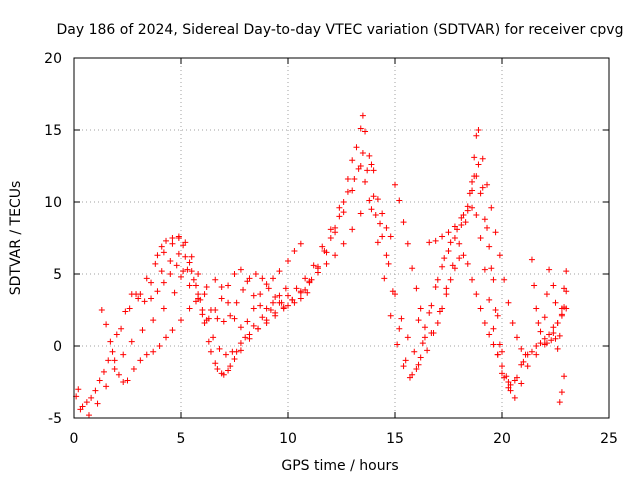 The image size is (640, 480). What do you see at coordinates (16, 238) in the screenshot?
I see `y-axis-label: SDTVAR / TECUs` at bounding box center [16, 238].